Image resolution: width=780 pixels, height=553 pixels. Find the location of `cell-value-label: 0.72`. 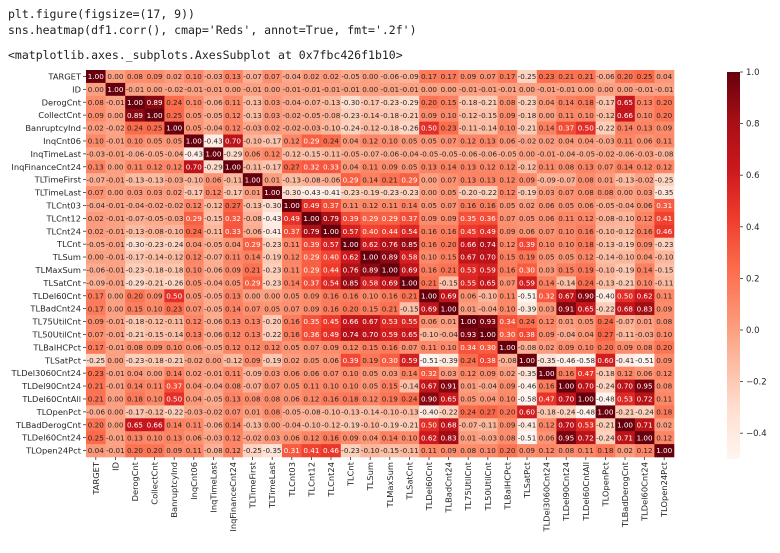

cell-value-label: 0.72 is located at coordinates (586, 437).